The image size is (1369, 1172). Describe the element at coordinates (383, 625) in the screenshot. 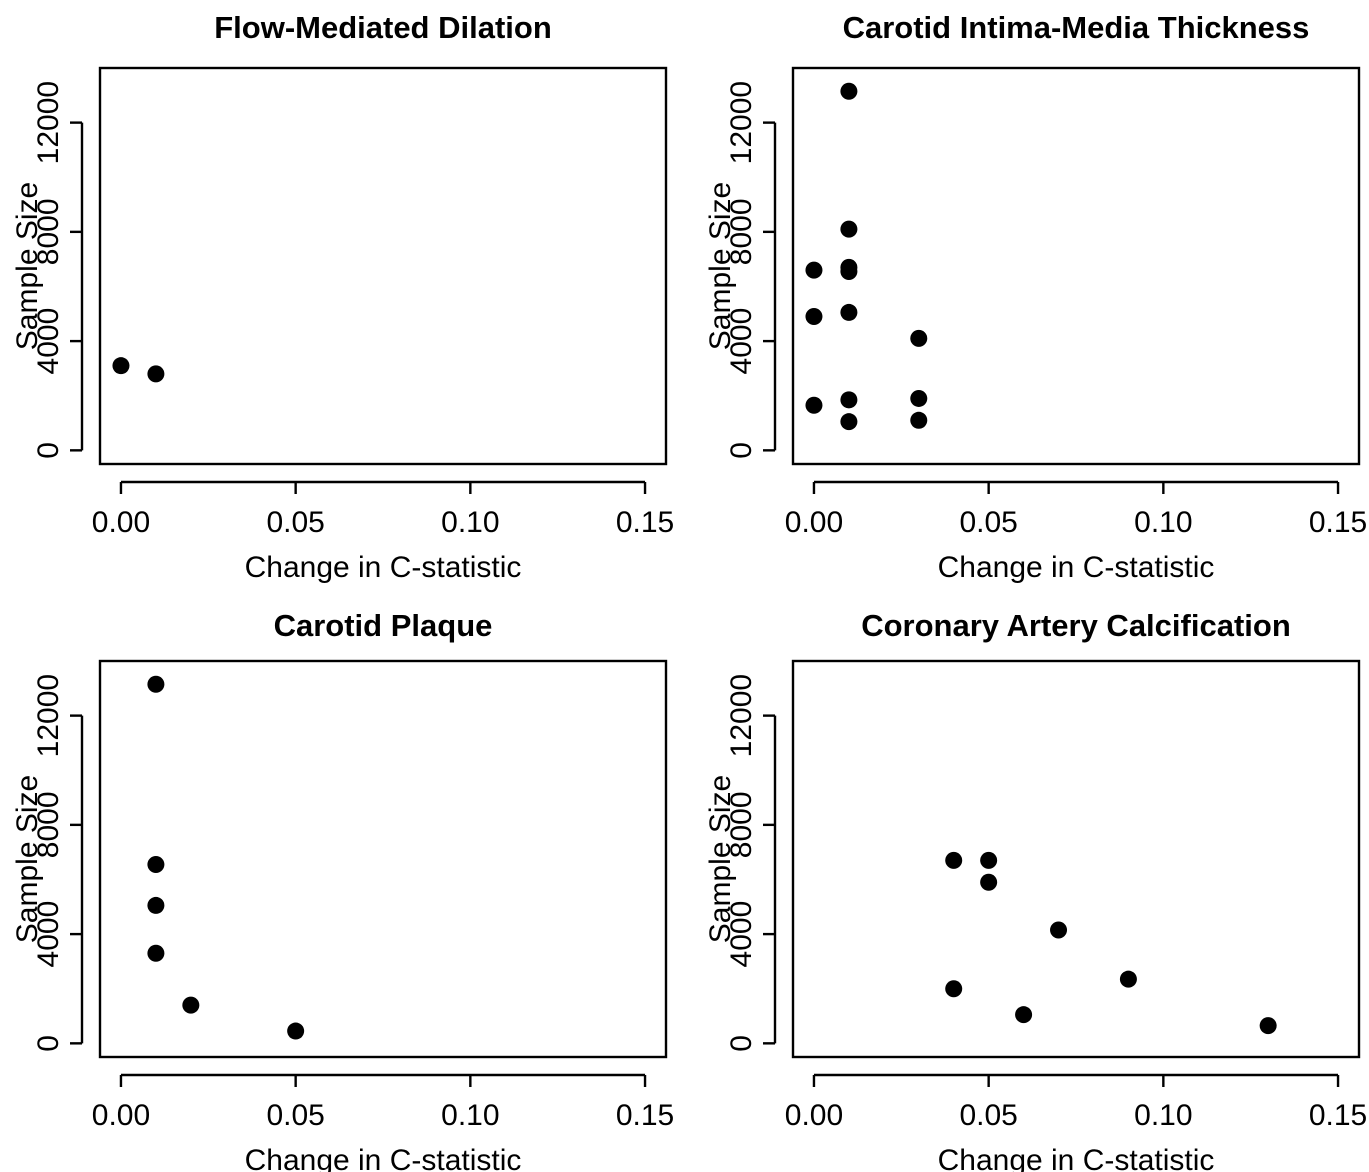

I see `chart-title: Carotid Plaque` at that location.